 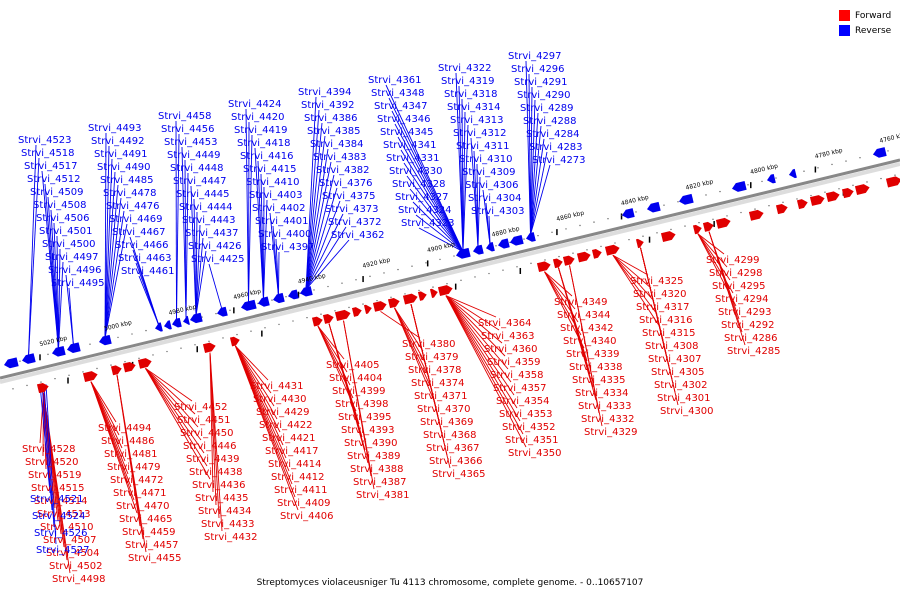 I want to click on reverse-gene-label: Strvi_4283, so click(x=556, y=147).